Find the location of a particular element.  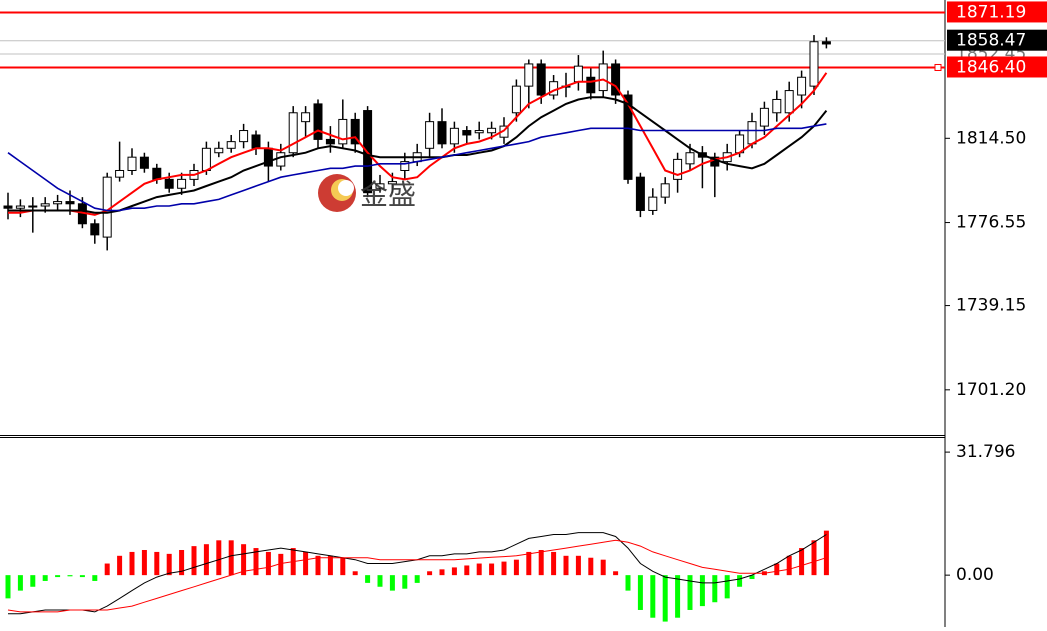

watermark: 金盛 is located at coordinates (367, 193).